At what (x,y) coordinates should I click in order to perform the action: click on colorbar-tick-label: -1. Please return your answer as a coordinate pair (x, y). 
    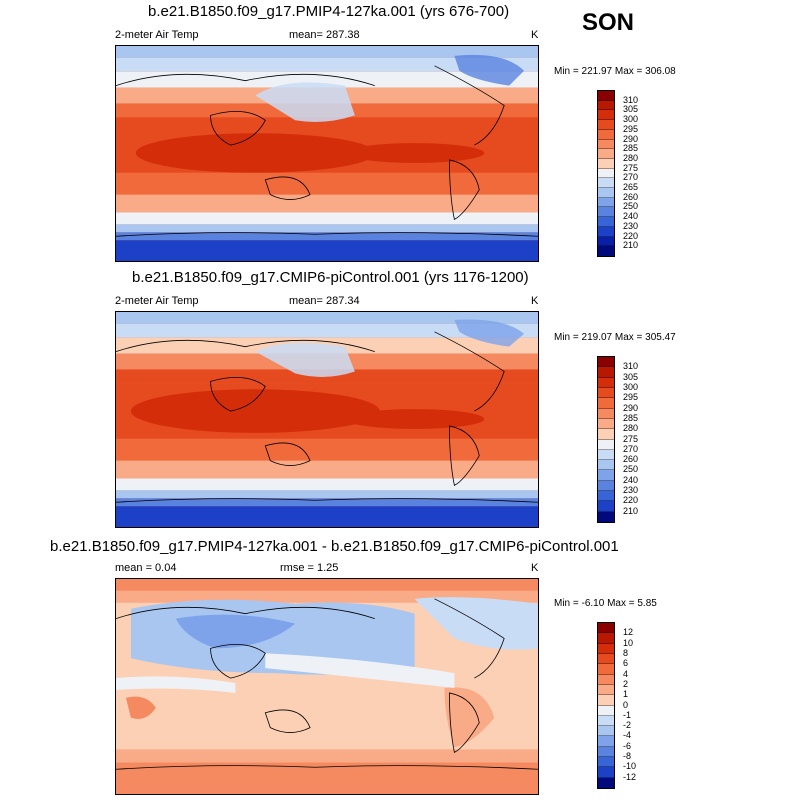
    Looking at the image, I should click on (627, 714).